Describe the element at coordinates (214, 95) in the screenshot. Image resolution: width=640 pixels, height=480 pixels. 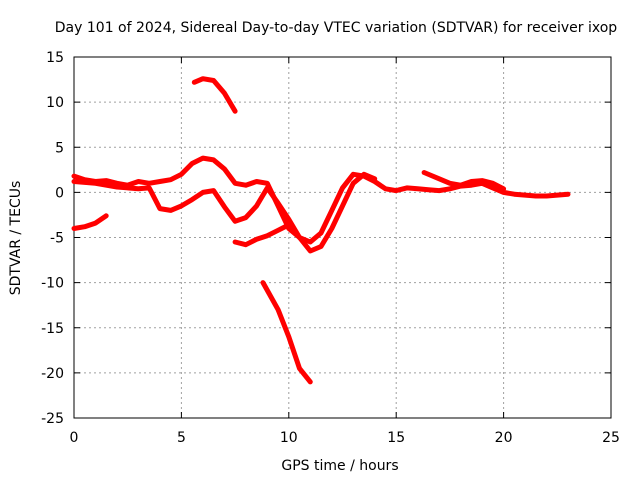
I see `series-track-upper-arc` at that location.